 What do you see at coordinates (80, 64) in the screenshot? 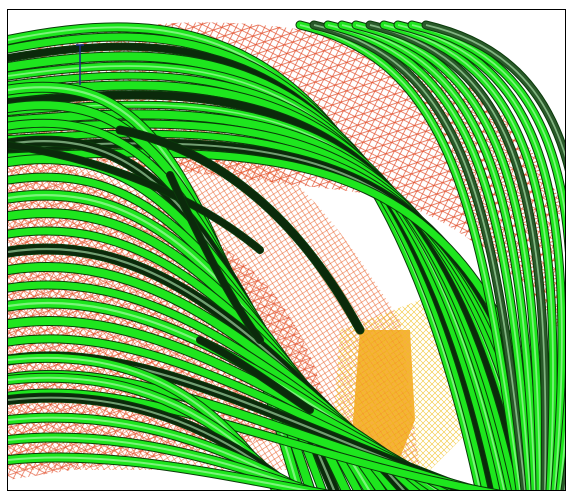
I see `axis-marker-icon` at bounding box center [80, 64].